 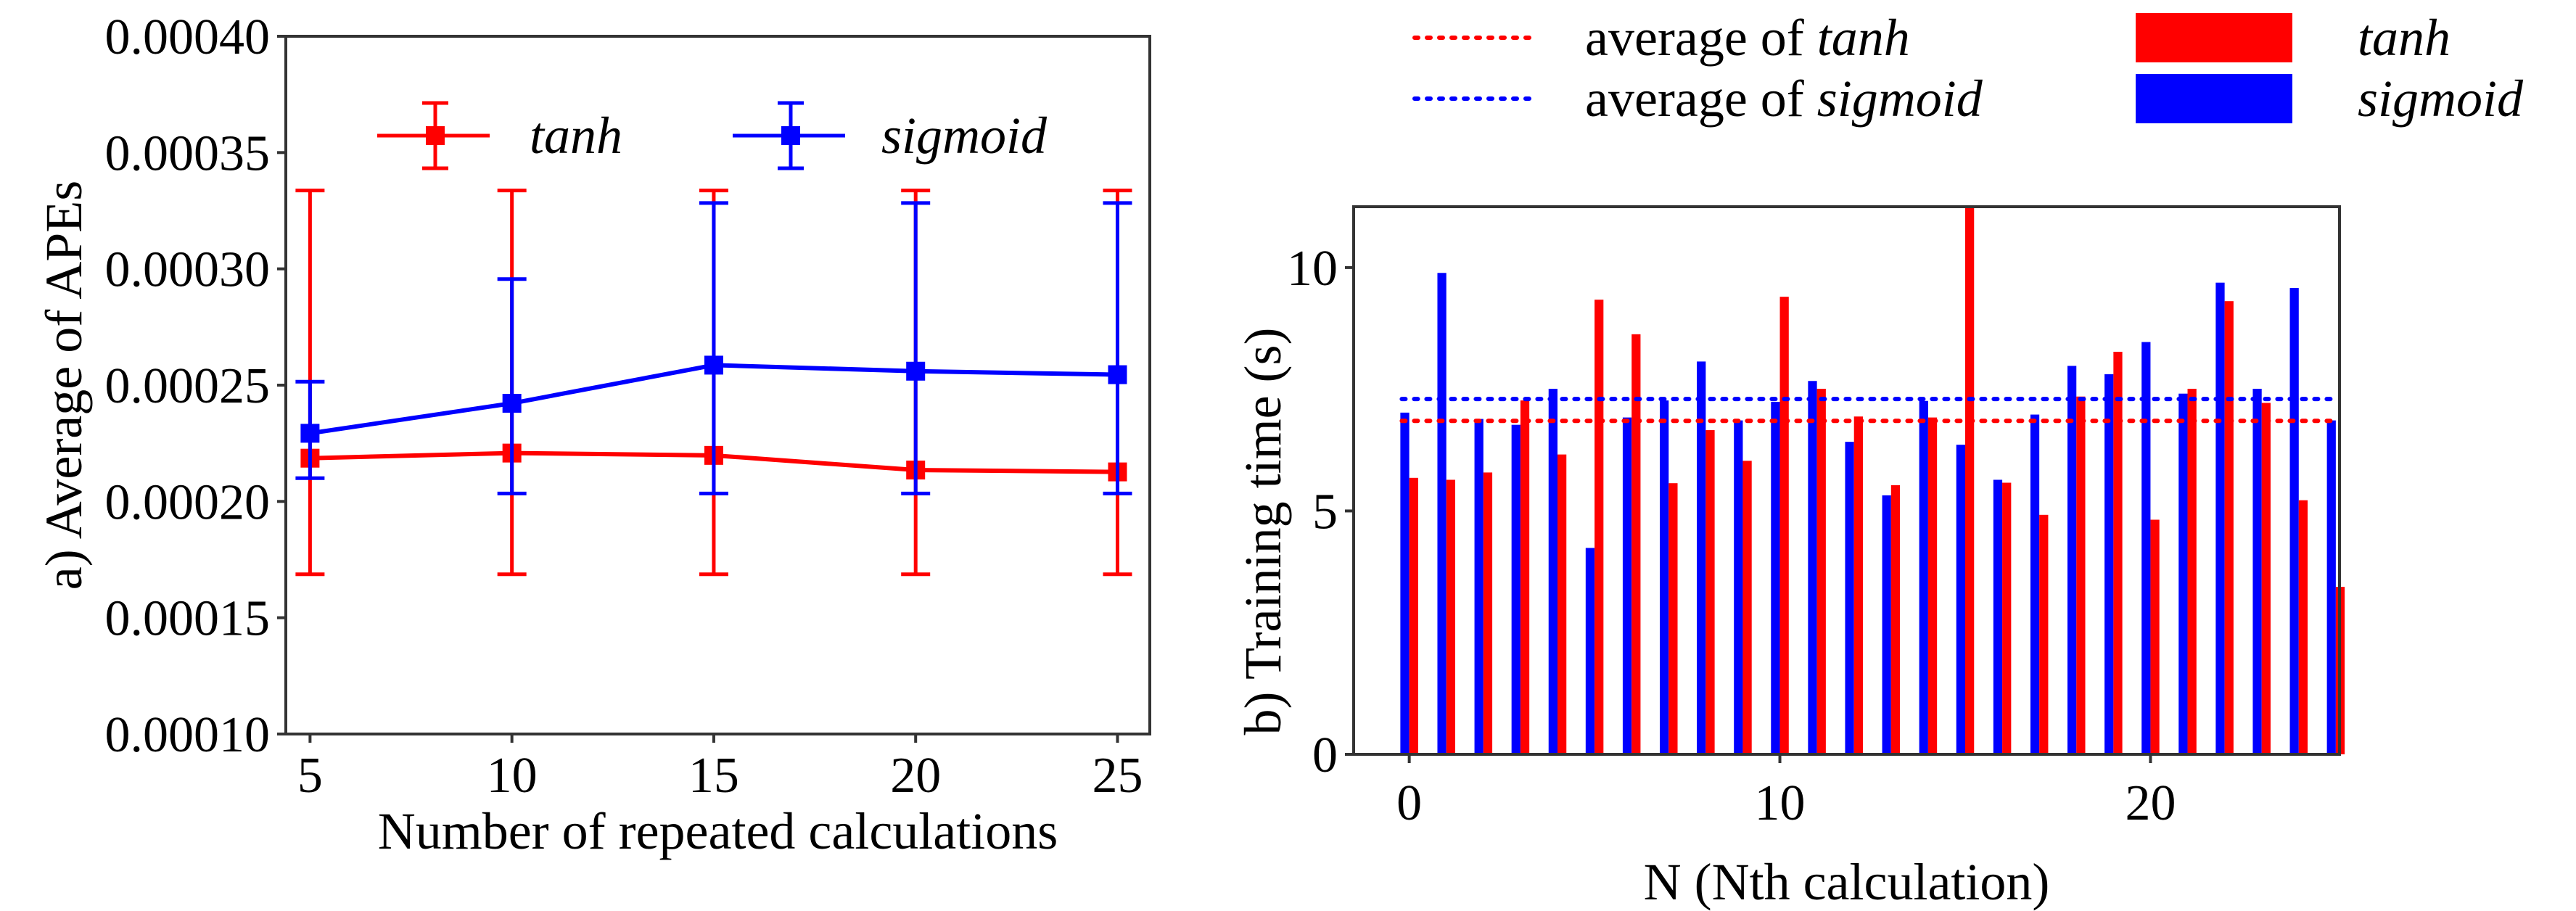 I want to click on y-tick-label: 0.00035, so click(x=188, y=153).